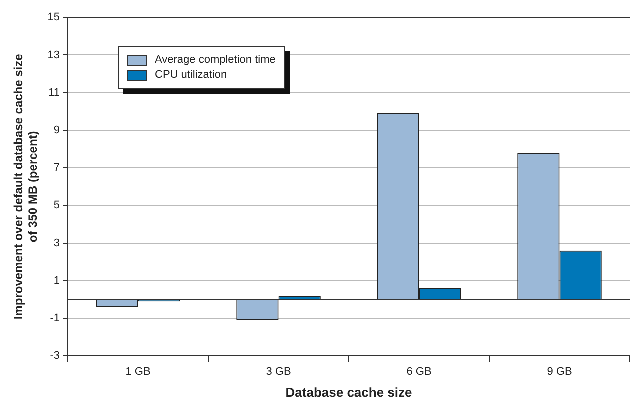  I want to click on y-tick-label: 11, so click(54, 92).